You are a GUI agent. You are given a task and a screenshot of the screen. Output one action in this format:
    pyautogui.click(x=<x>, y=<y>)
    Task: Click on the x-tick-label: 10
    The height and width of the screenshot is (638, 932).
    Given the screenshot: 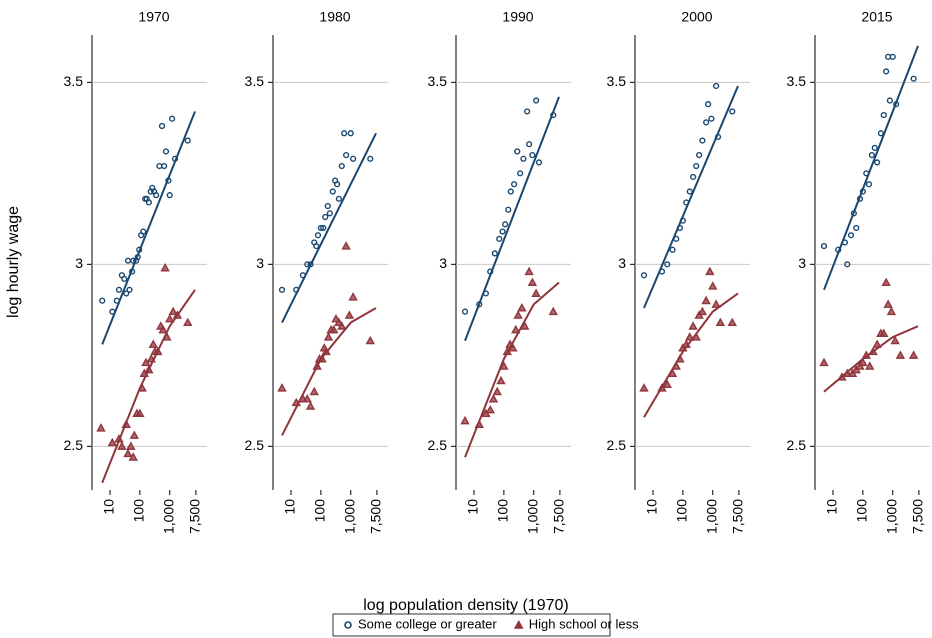 What is the action you would take?
    pyautogui.click(x=109, y=507)
    